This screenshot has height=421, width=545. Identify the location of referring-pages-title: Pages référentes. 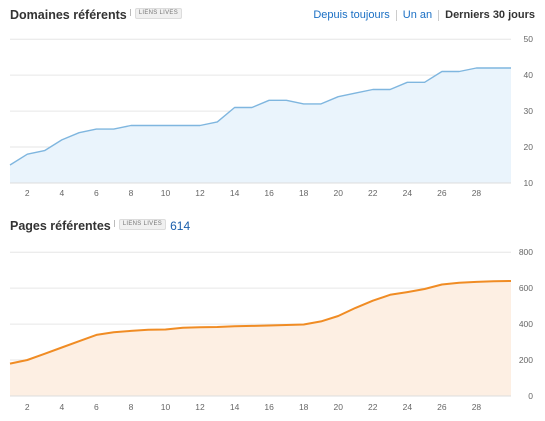
(60, 225).